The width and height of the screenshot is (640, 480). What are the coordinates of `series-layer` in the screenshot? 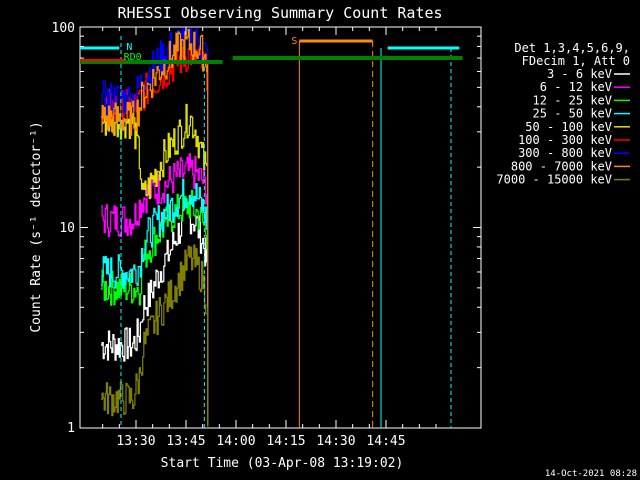 It's located at (155, 227).